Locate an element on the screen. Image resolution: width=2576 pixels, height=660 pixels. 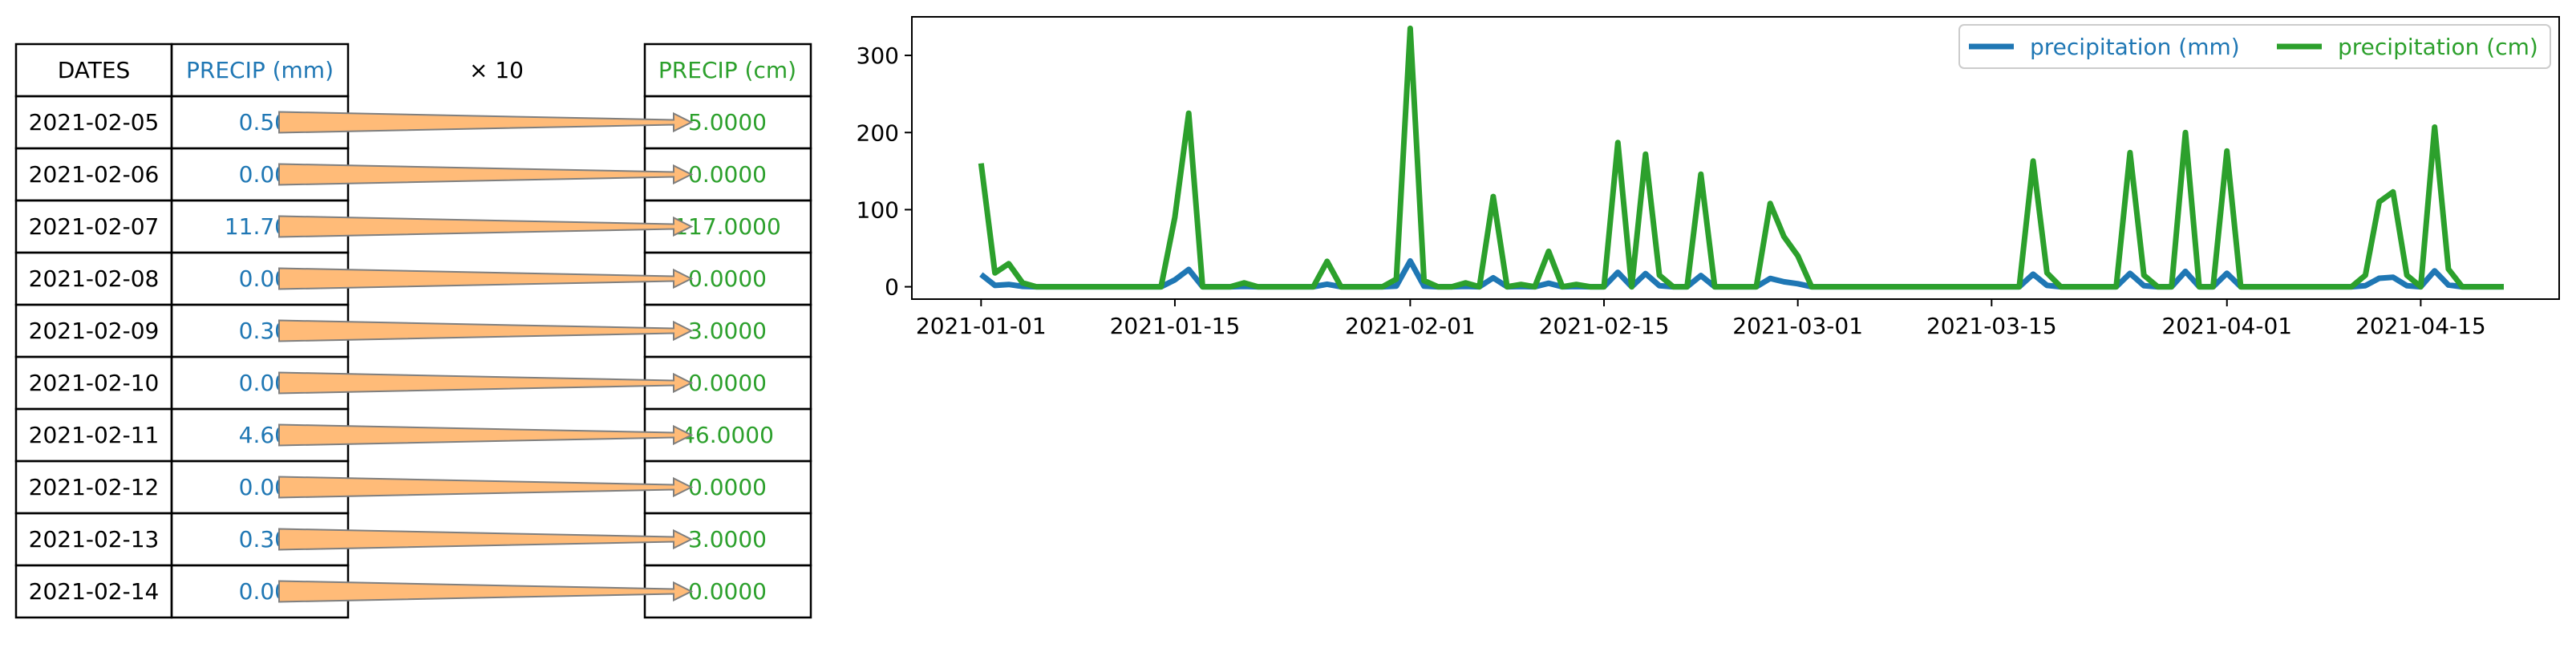
header-precip-cm: PRECIP (cm) is located at coordinates (727, 70).